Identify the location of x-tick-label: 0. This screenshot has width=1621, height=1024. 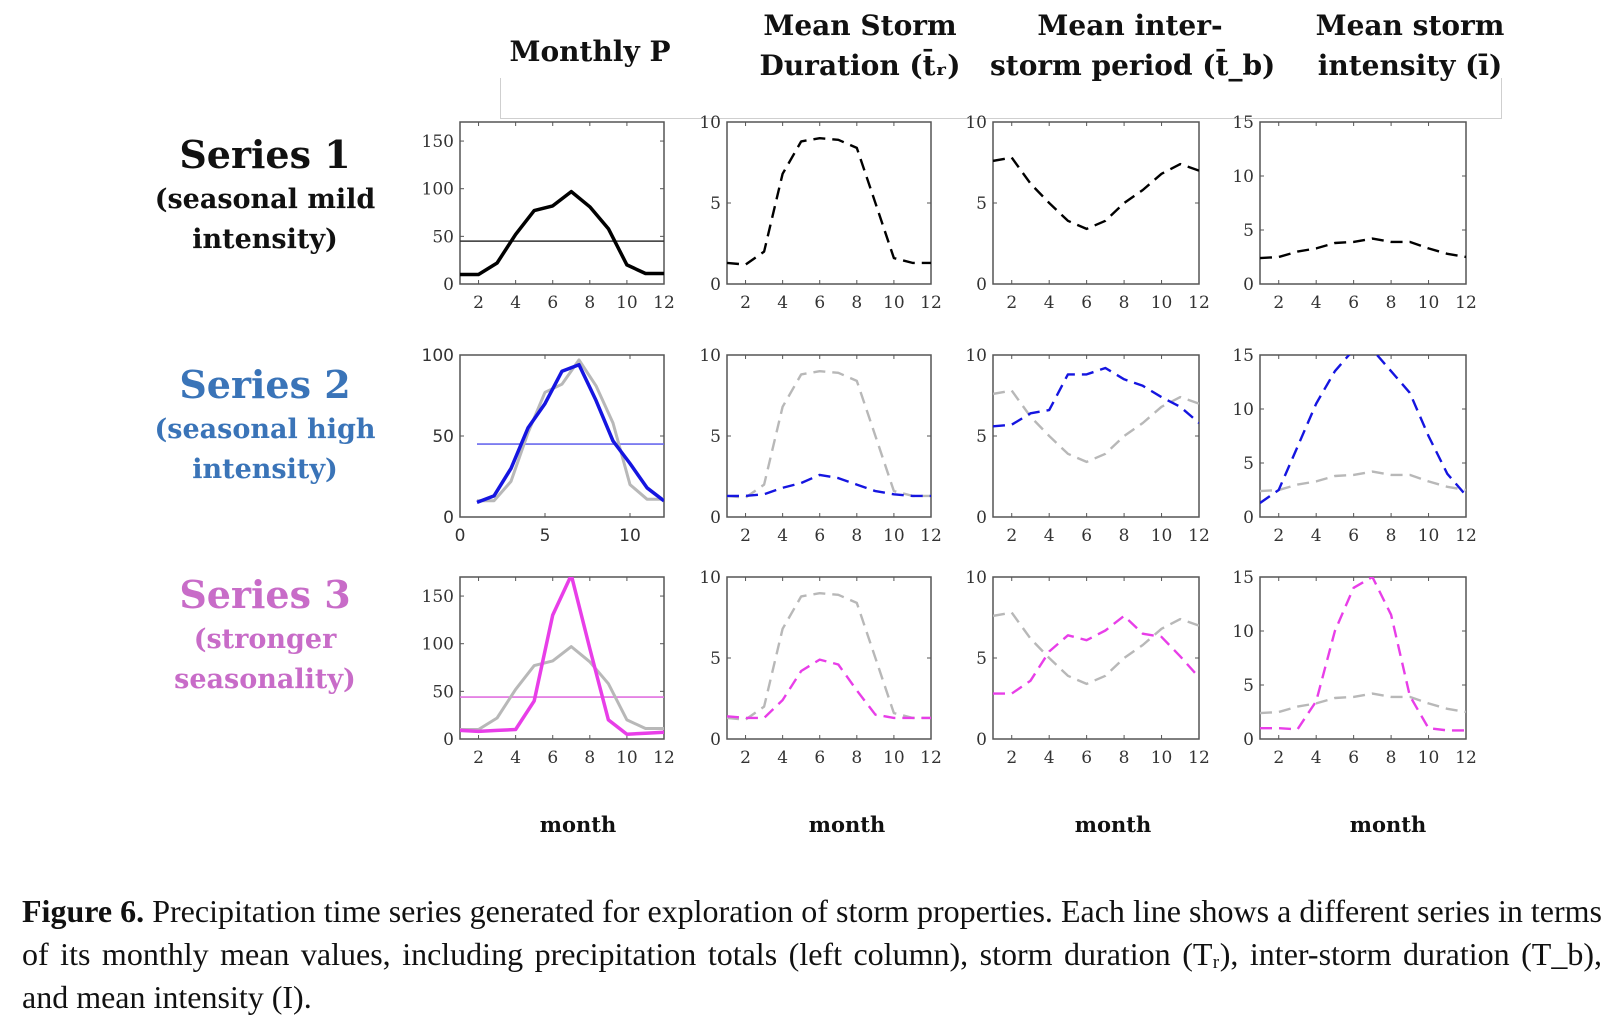
(460, 536).